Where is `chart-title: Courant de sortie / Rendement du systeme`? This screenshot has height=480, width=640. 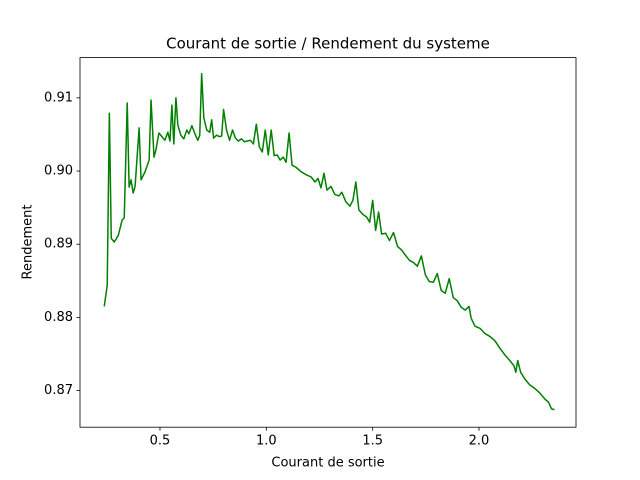
chart-title: Courant de sortie / Rendement du systeme is located at coordinates (328, 44).